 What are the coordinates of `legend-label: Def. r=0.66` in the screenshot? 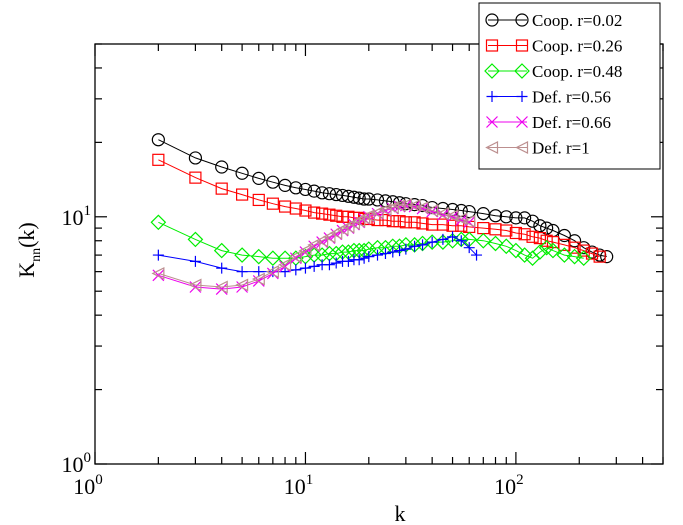 It's located at (571, 122).